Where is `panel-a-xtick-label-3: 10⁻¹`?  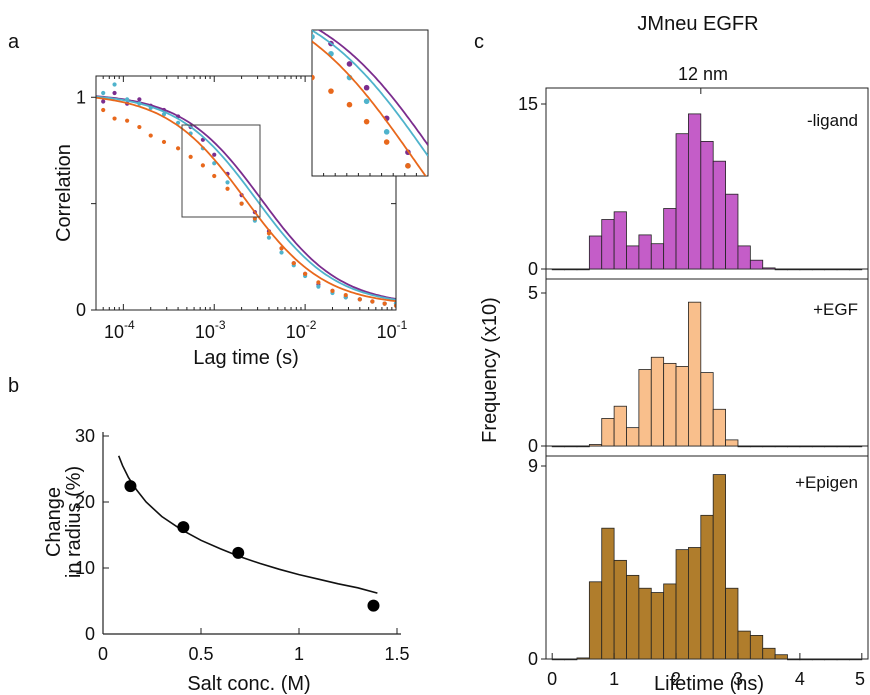
panel-a-xtick-label-3: 10⁻¹ is located at coordinates (392, 330).